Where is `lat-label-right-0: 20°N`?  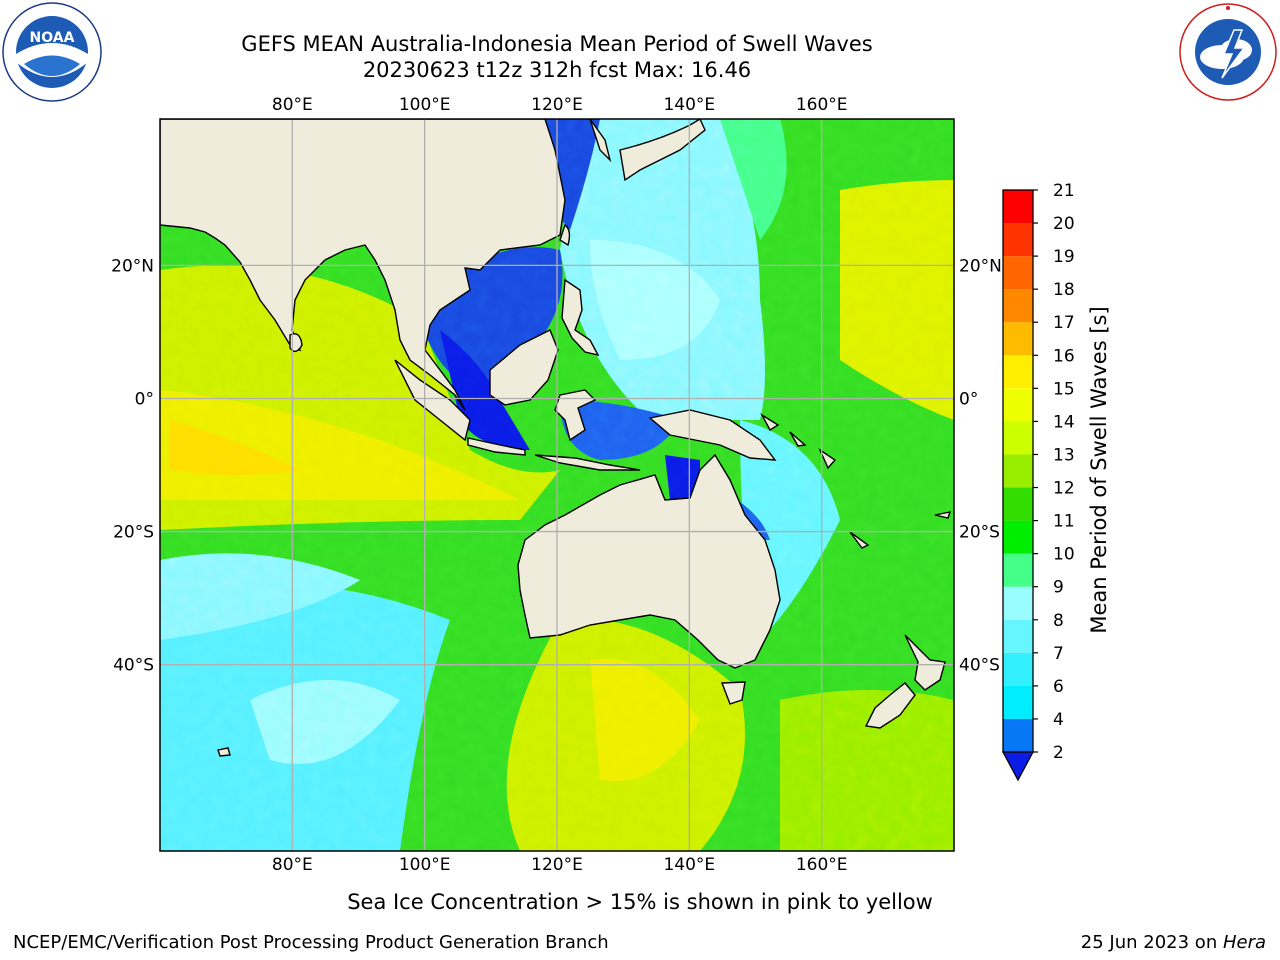 lat-label-right-0: 20°N is located at coordinates (980, 266).